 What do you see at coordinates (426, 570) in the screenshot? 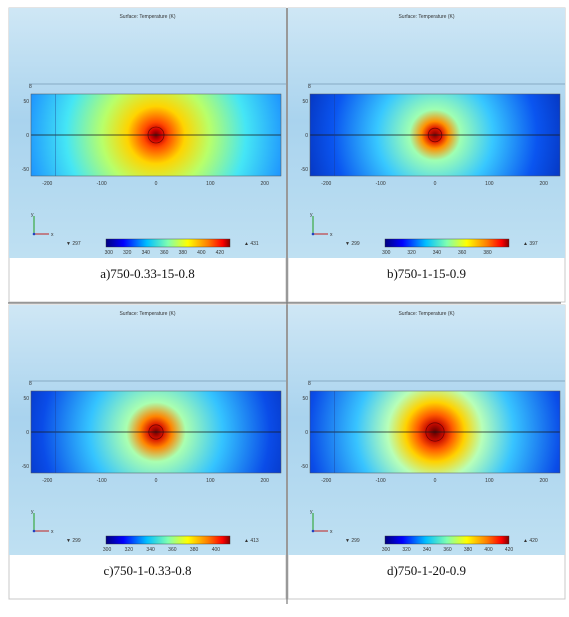
I see `panel-caption: d)750-1-20-0.9` at bounding box center [426, 570].